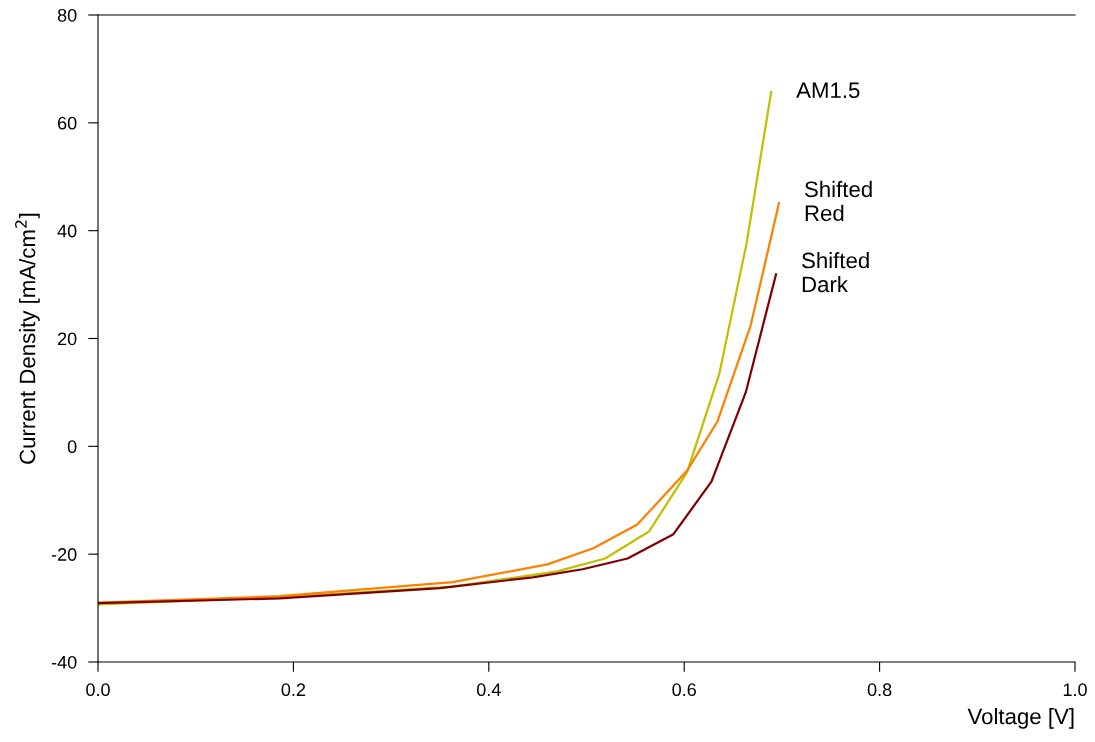 This screenshot has width=1095, height=742. Describe the element at coordinates (98, 690) in the screenshot. I see `x-tick-label: 0.0` at that location.